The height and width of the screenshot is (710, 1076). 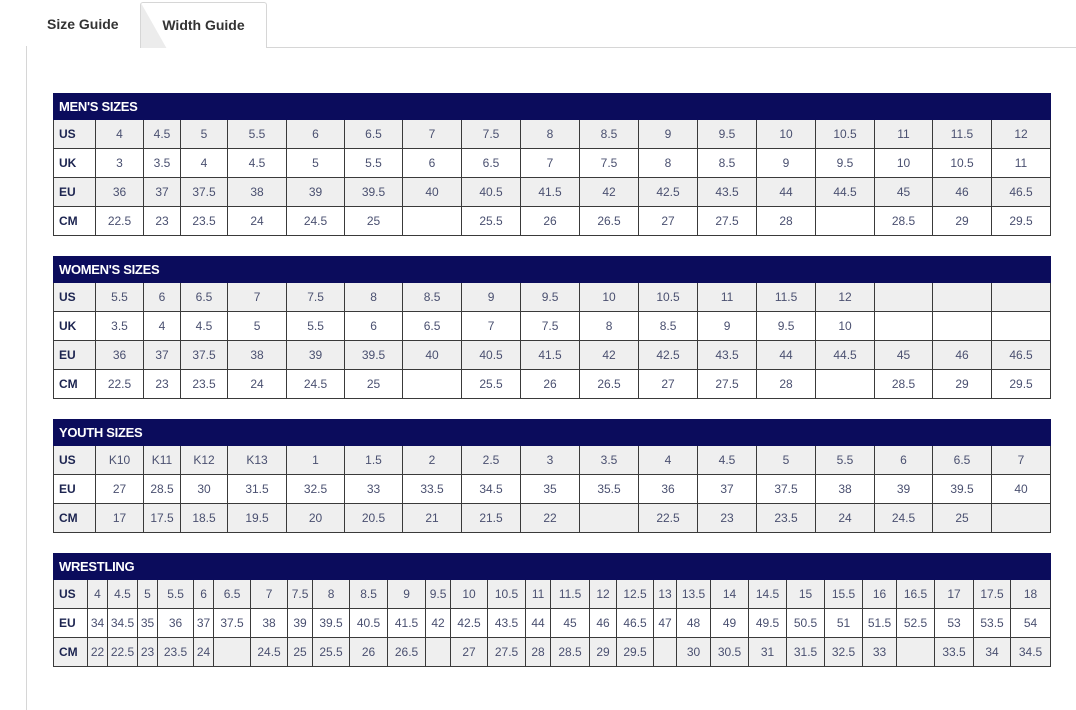 What do you see at coordinates (668, 163) in the screenshot?
I see `size-cell: 8` at bounding box center [668, 163].